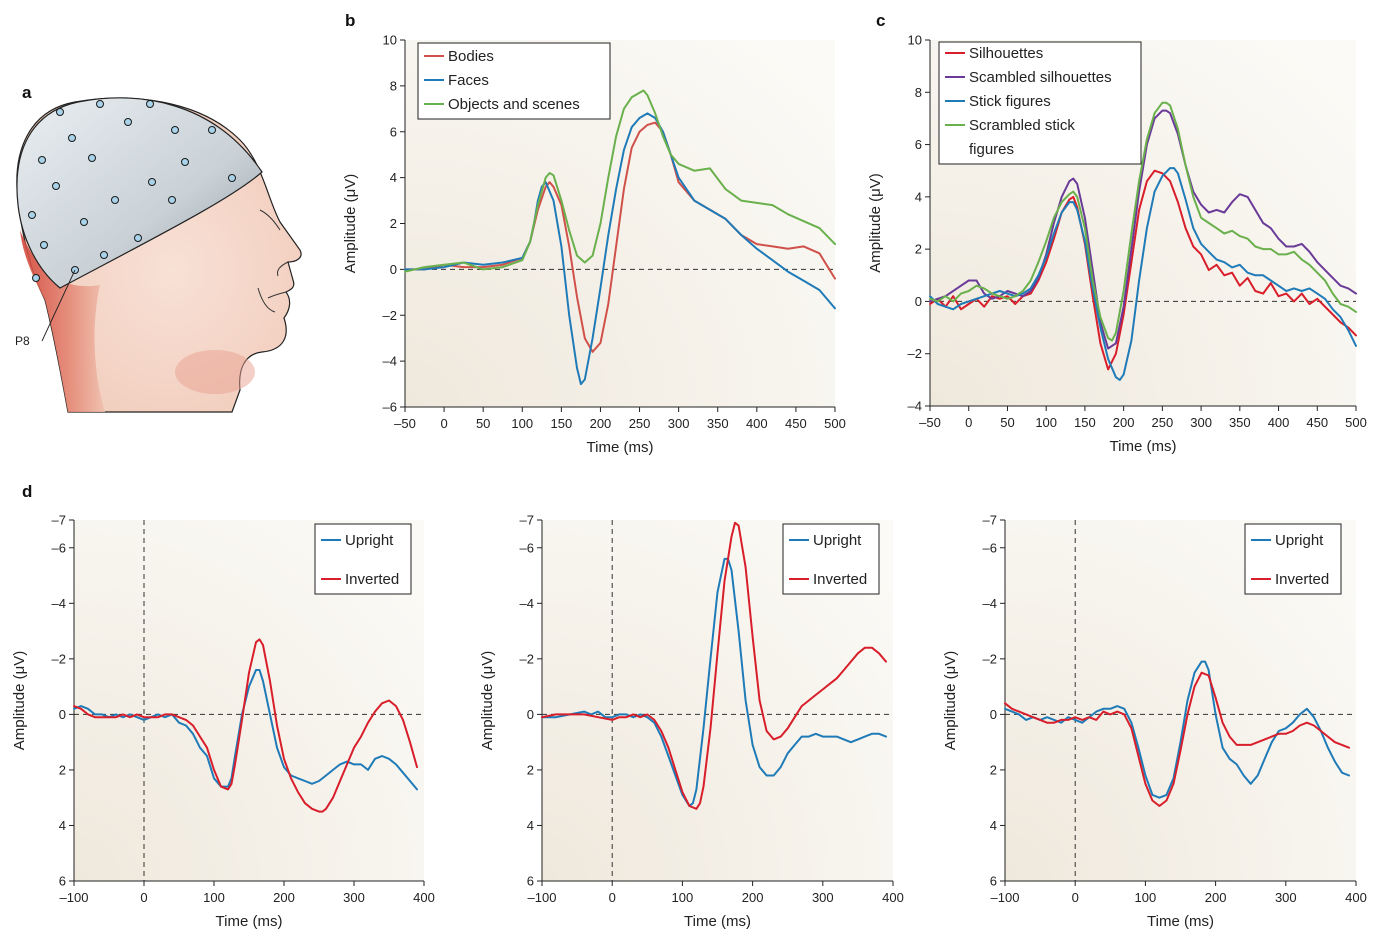 Image resolution: width=1383 pixels, height=936 pixels. What do you see at coordinates (215, 372) in the screenshot?
I see `jaw-shading` at bounding box center [215, 372].